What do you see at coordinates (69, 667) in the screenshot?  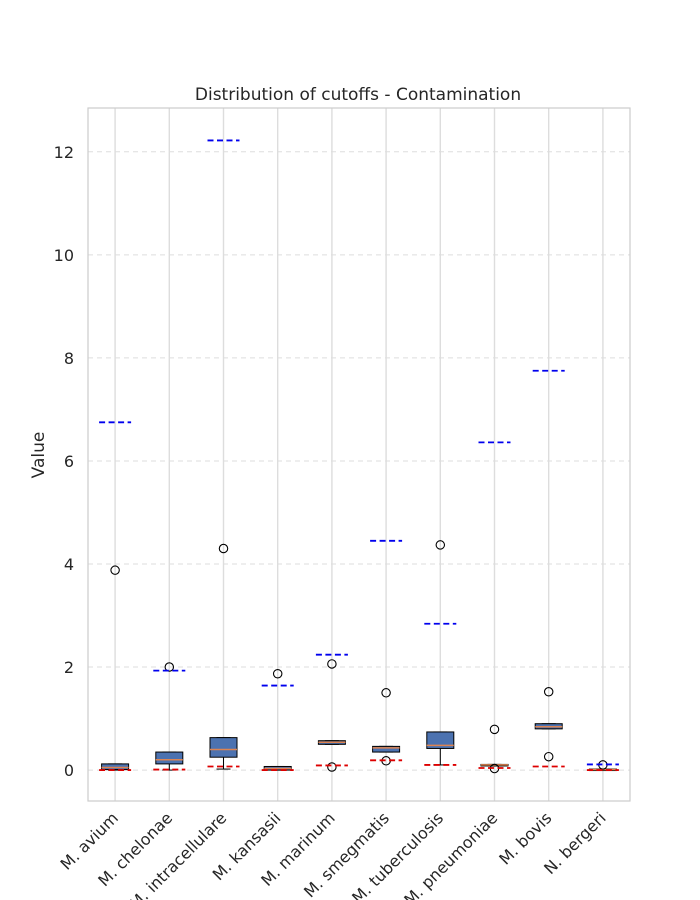 I see `y-tick-label: 2` at bounding box center [69, 667].